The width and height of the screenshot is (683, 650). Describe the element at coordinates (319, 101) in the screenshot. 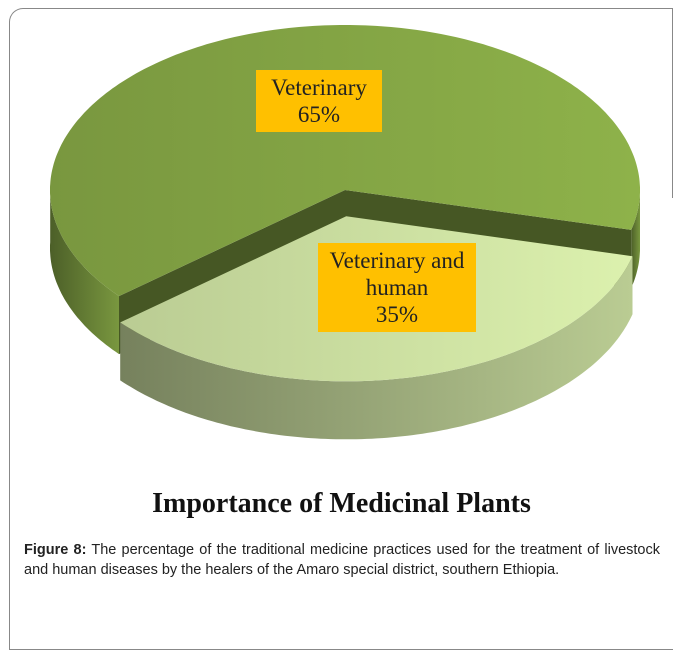

I see `slice-label: Veterinary 65%` at that location.